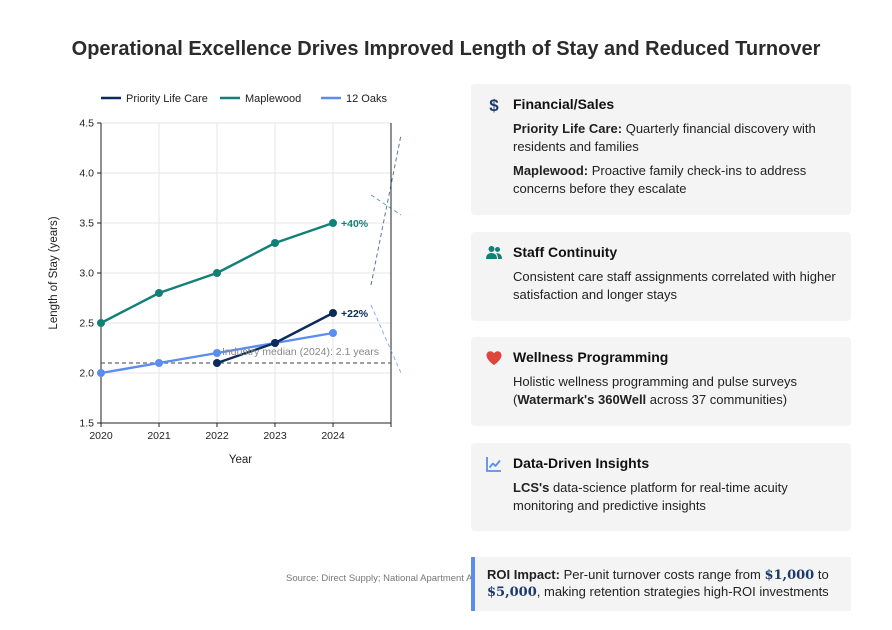  Describe the element at coordinates (493, 464) in the screenshot. I see `chart-line-icon` at that location.